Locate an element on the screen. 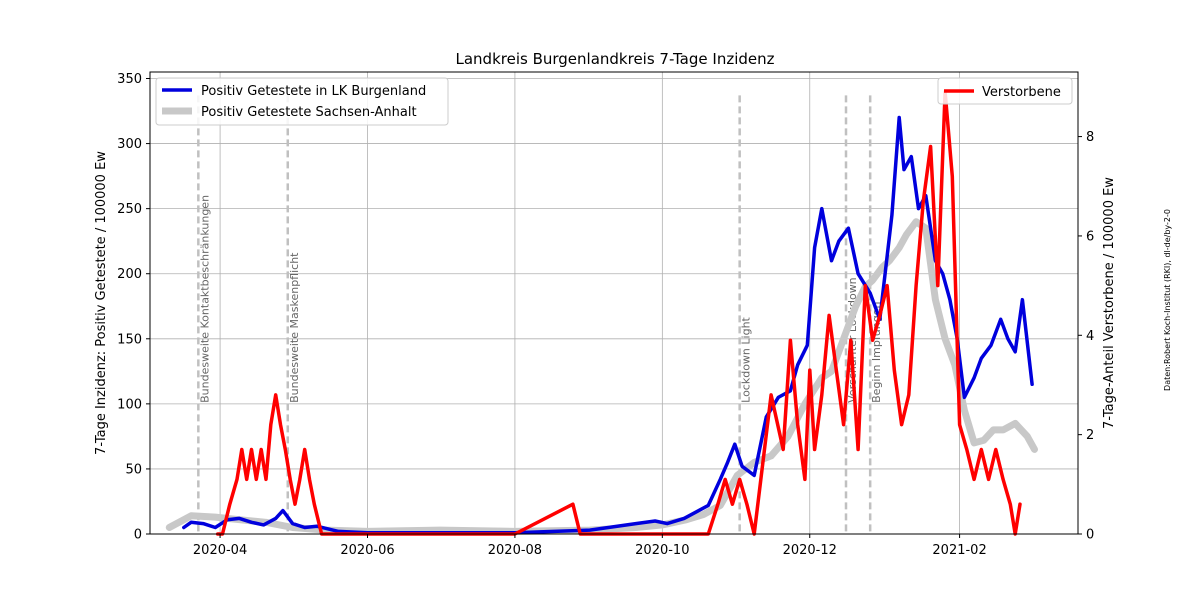 The width and height of the screenshot is (1200, 600). y-right-tick-label: 0 is located at coordinates (1090, 535).